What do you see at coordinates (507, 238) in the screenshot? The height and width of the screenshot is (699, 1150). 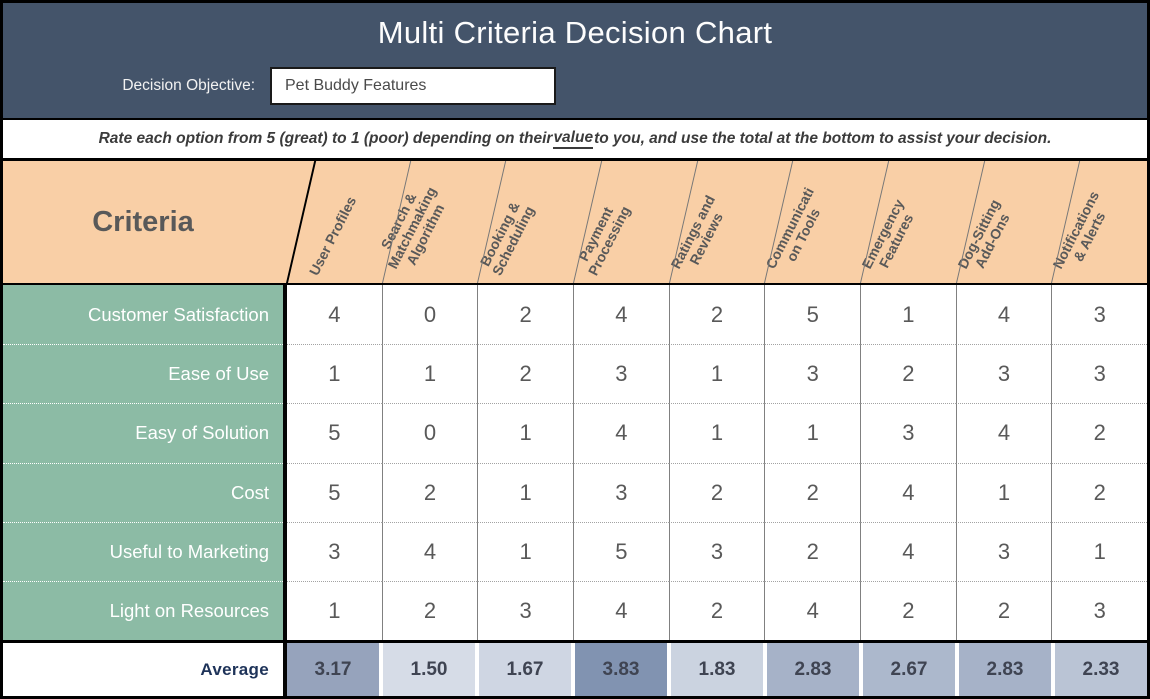 I see `column-header-text: Booking & Scheduling` at bounding box center [507, 238].